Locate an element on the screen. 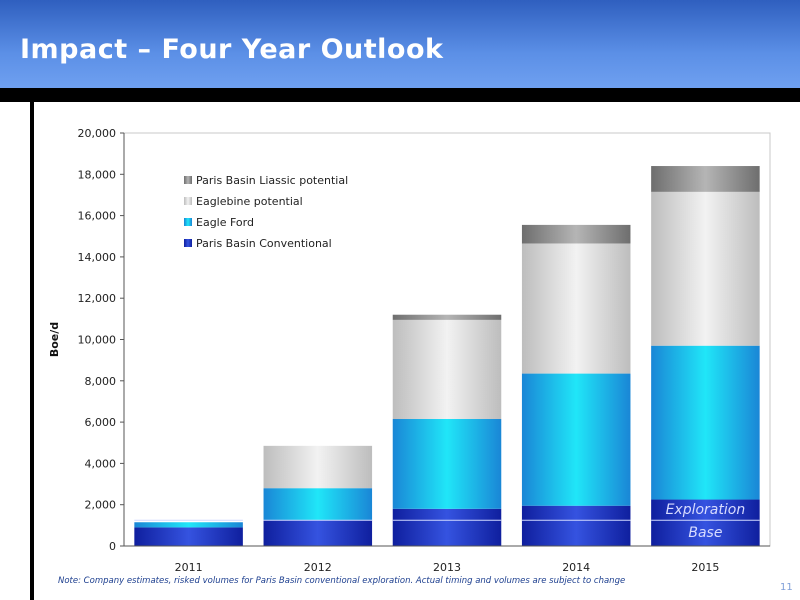  legend-label: Paris Basin Conventional is located at coordinates (264, 243).